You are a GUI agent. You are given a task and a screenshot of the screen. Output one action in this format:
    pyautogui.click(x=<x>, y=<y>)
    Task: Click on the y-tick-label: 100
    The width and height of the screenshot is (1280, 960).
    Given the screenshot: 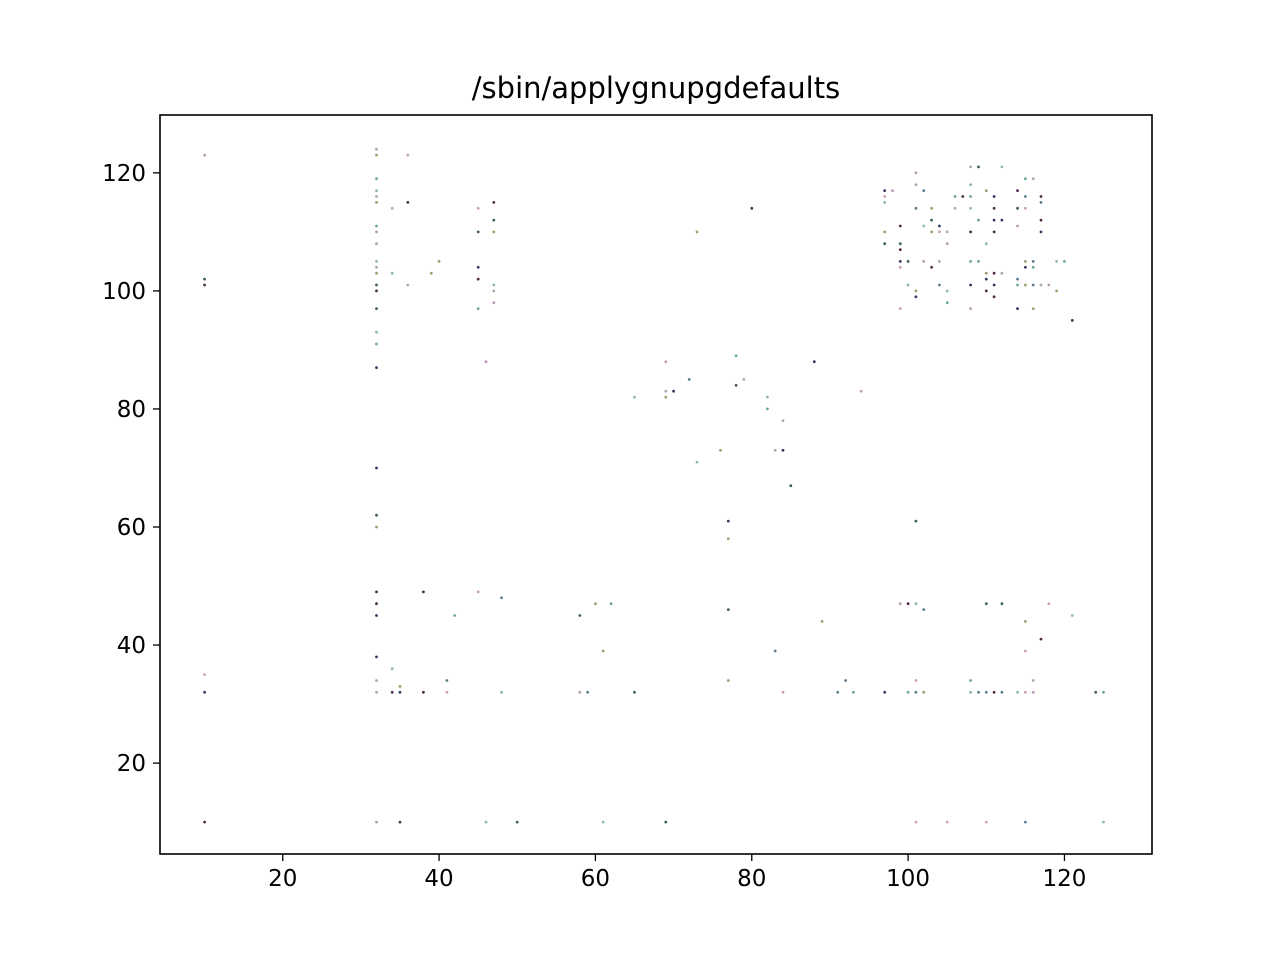 What is the action you would take?
    pyautogui.click(x=124, y=292)
    